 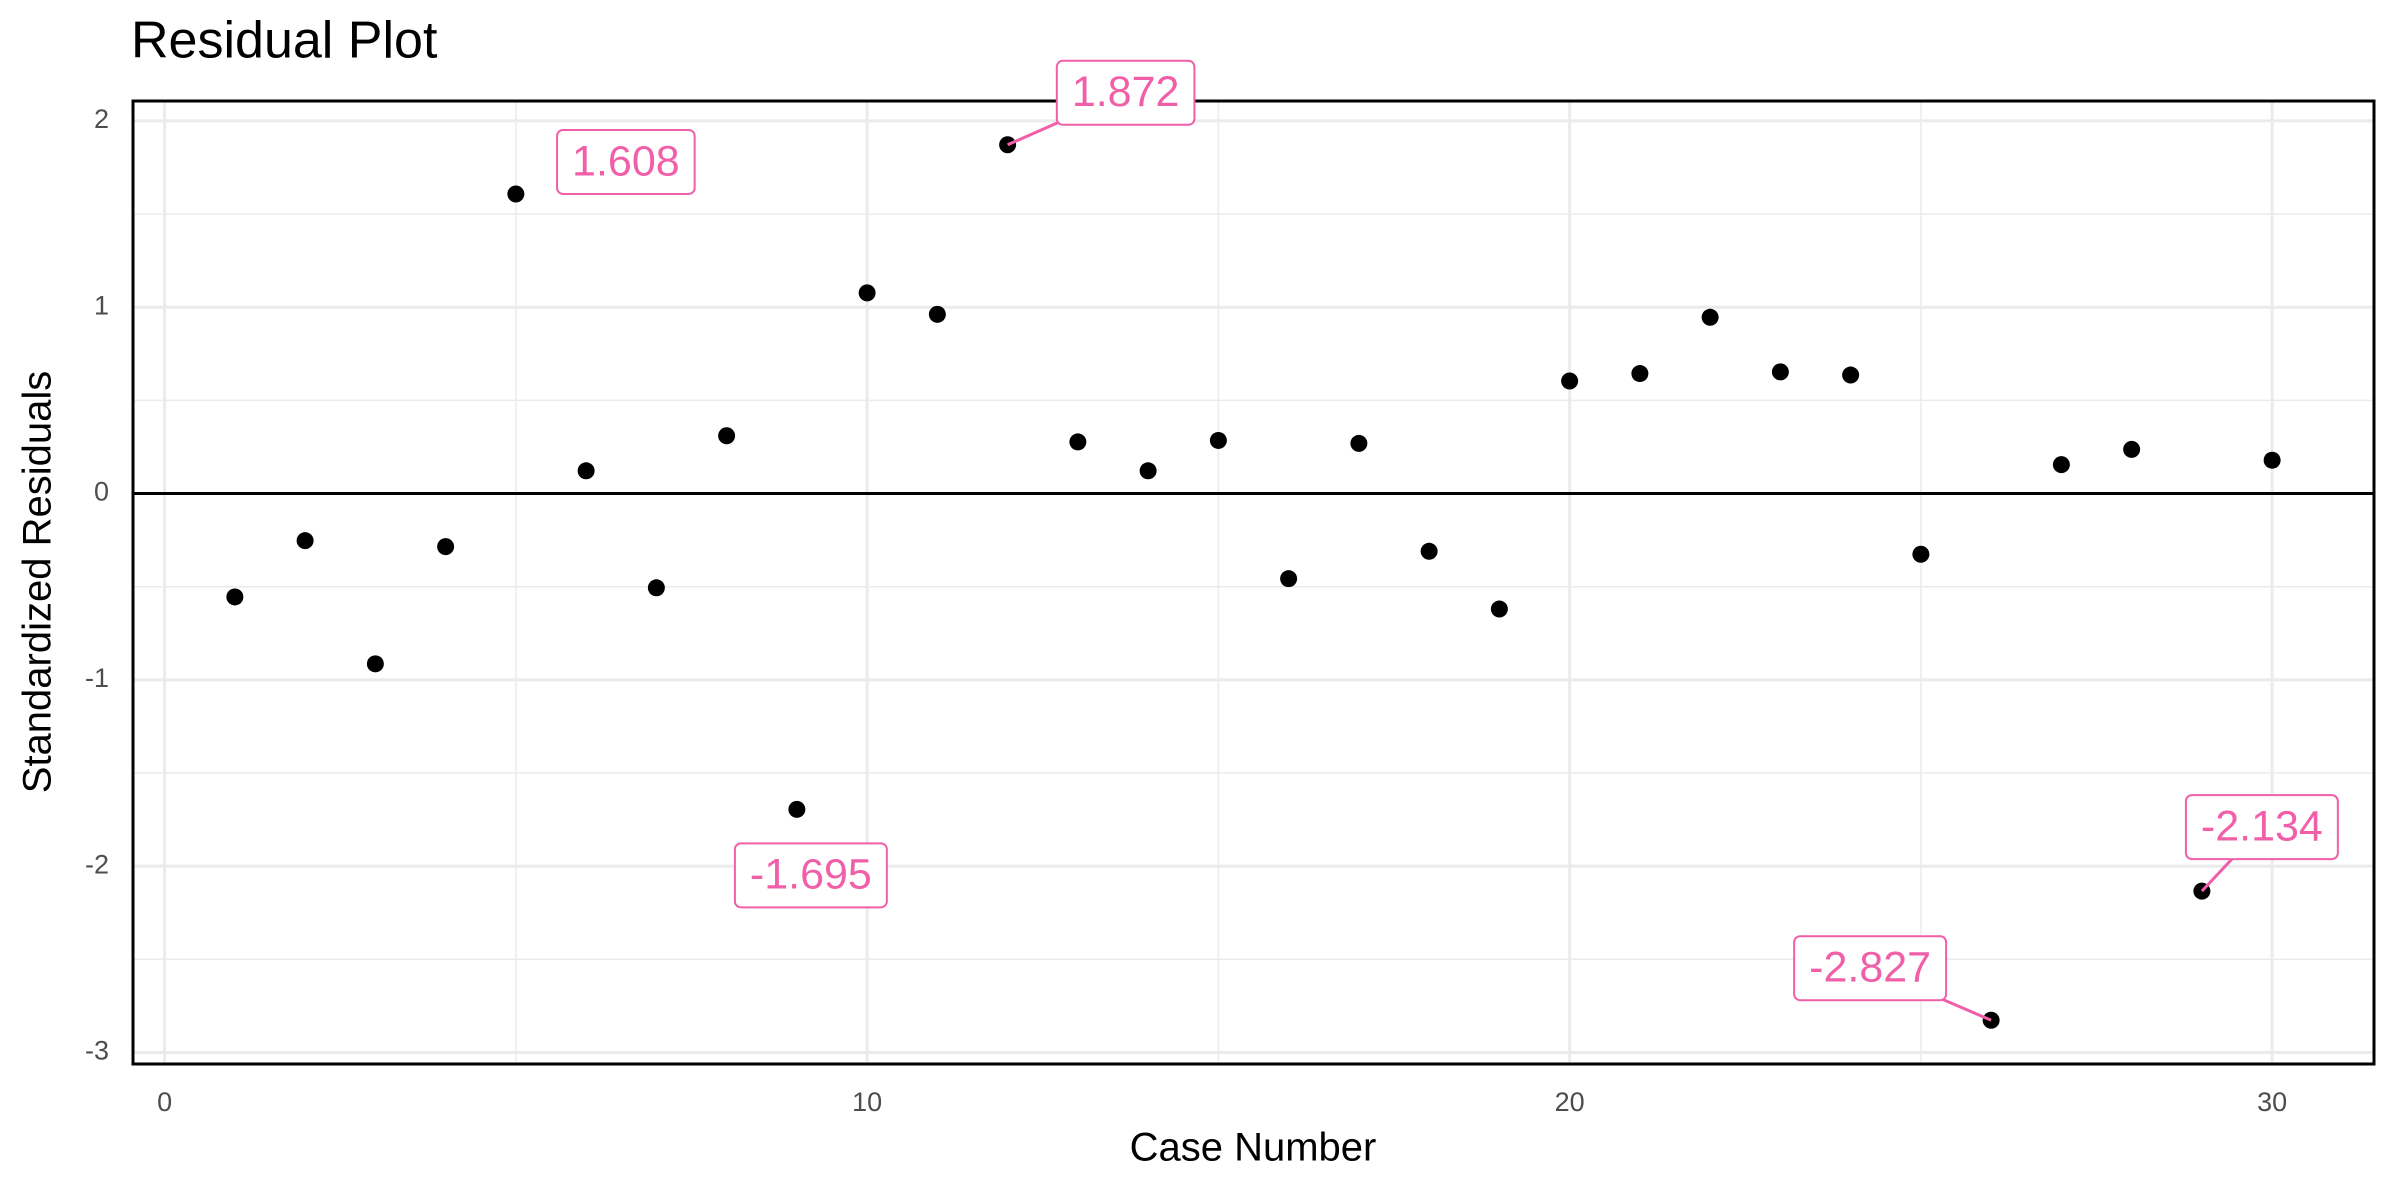 I want to click on y-tick-label: -2, so click(x=97, y=864).